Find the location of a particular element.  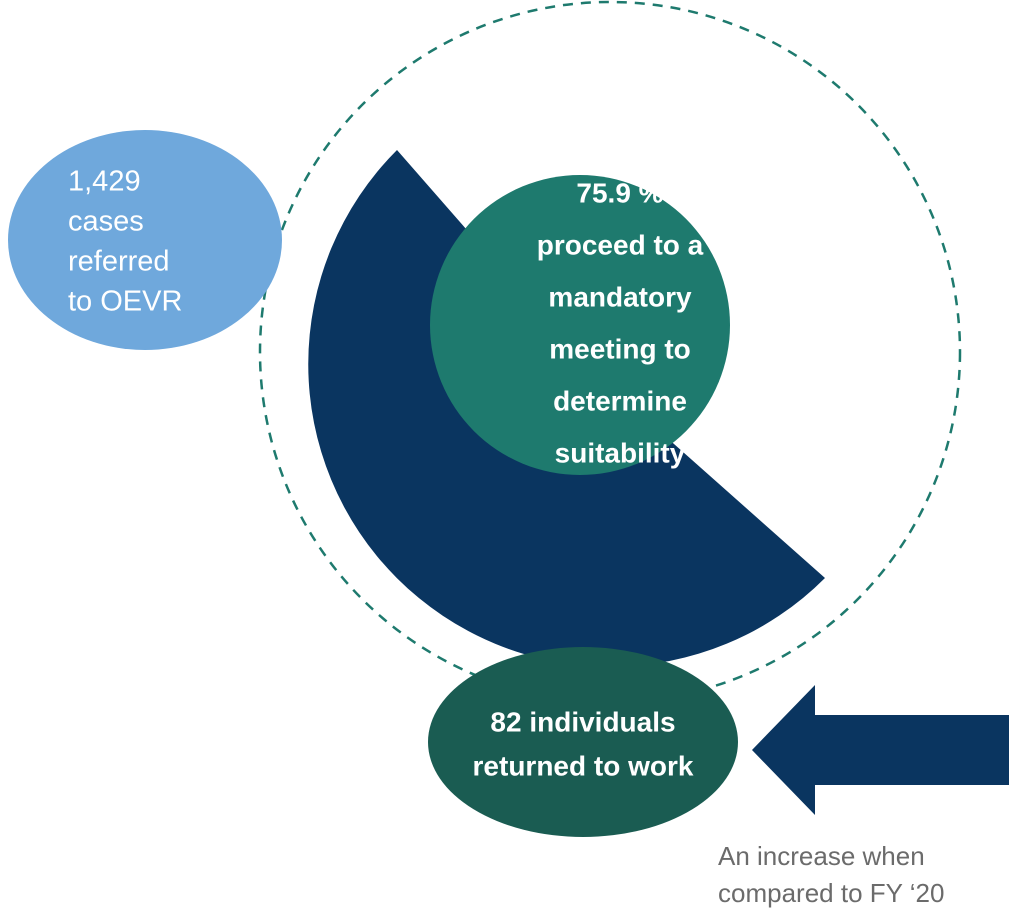

text-line: returned to work is located at coordinates (583, 765).